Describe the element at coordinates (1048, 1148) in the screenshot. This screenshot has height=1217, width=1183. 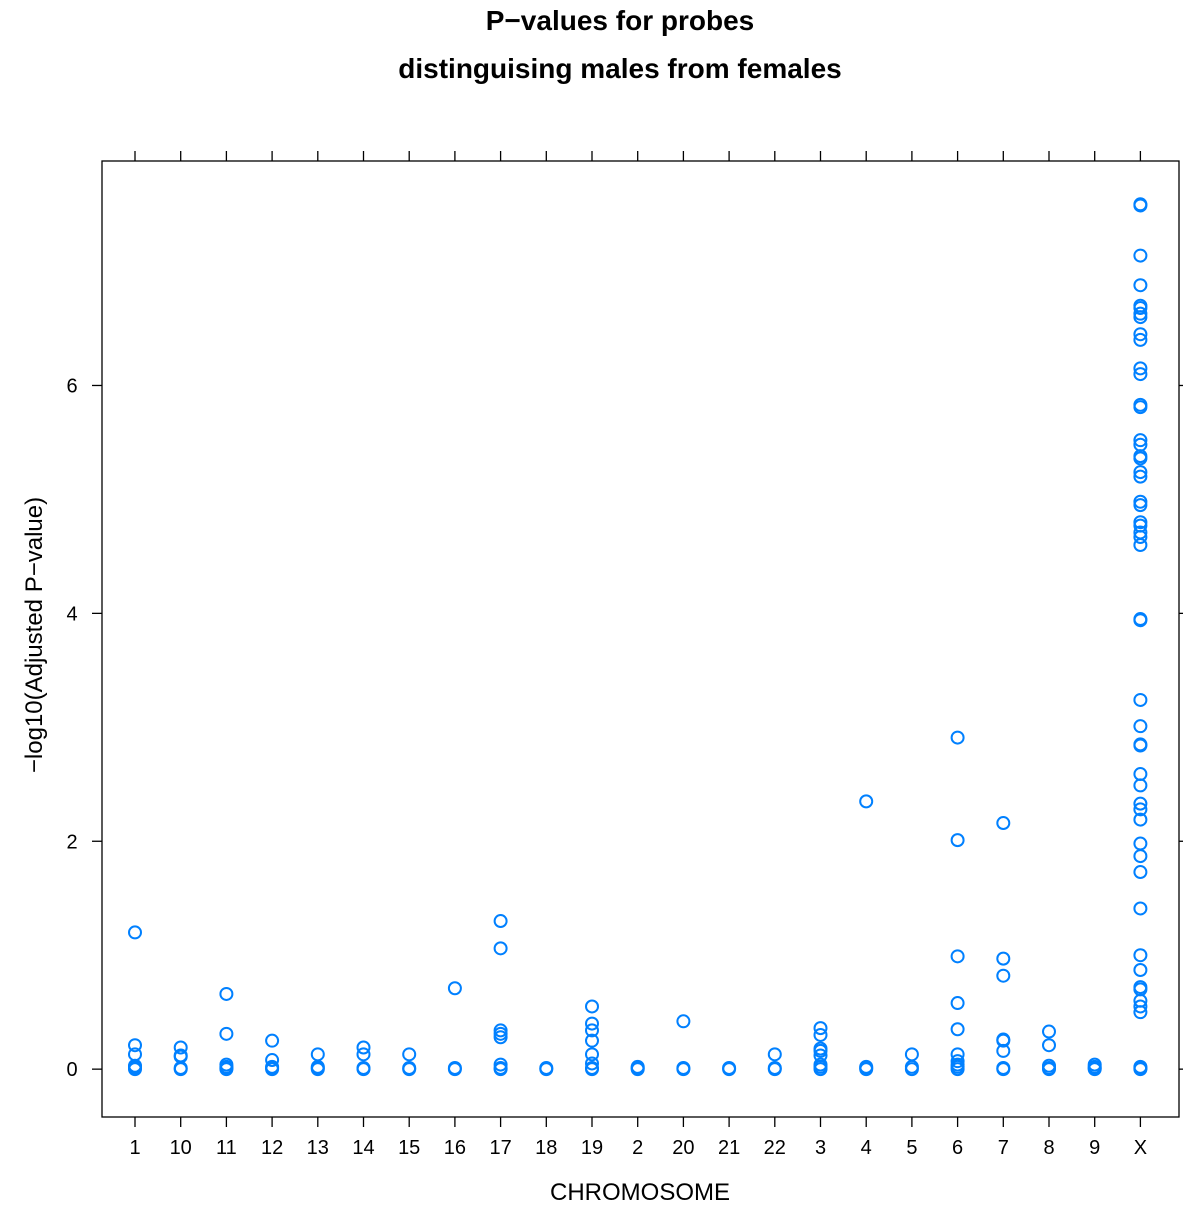
I see `x-tick-label-8: 8` at that location.